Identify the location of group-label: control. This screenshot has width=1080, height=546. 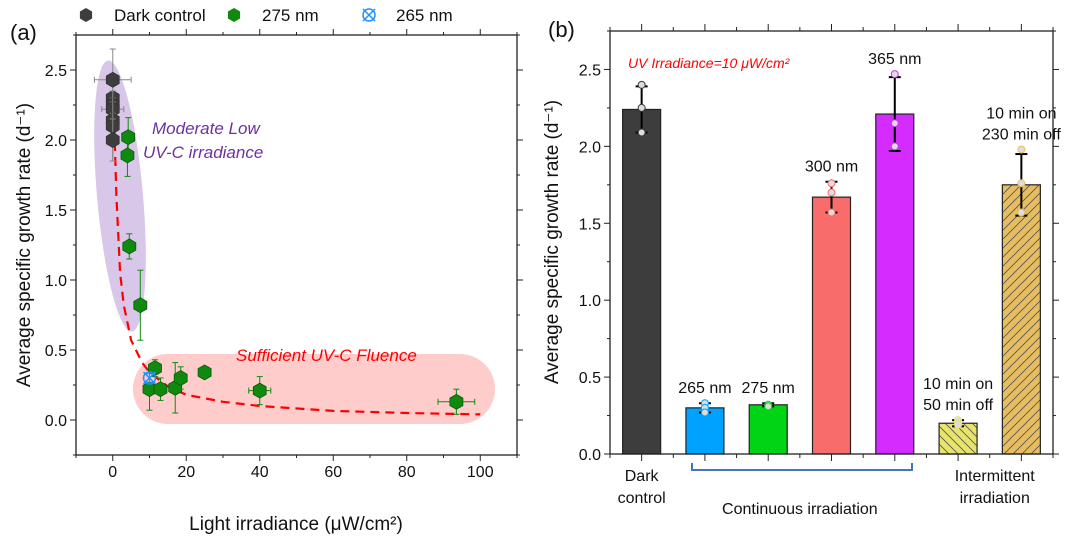
(642, 498).